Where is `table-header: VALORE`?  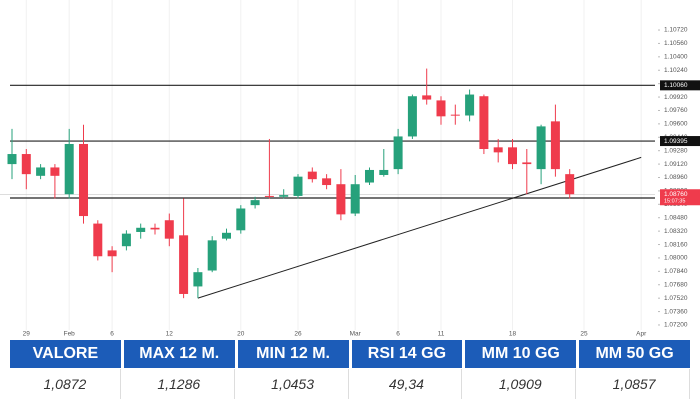 table-header: VALORE is located at coordinates (65, 354).